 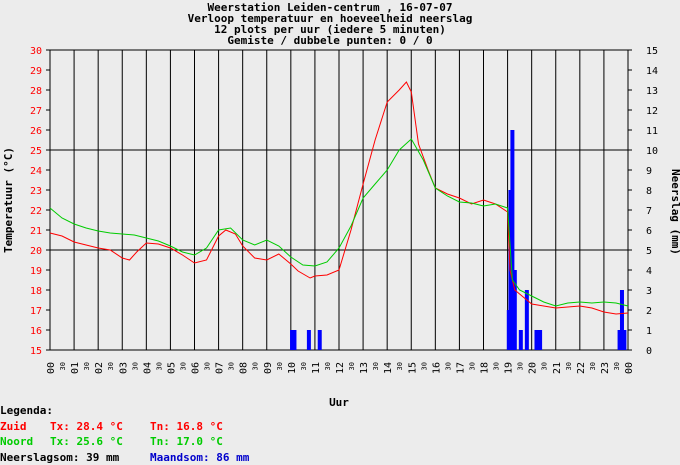 What do you see at coordinates (436, 368) in the screenshot?
I see `x-hour-label: 16` at bounding box center [436, 368].